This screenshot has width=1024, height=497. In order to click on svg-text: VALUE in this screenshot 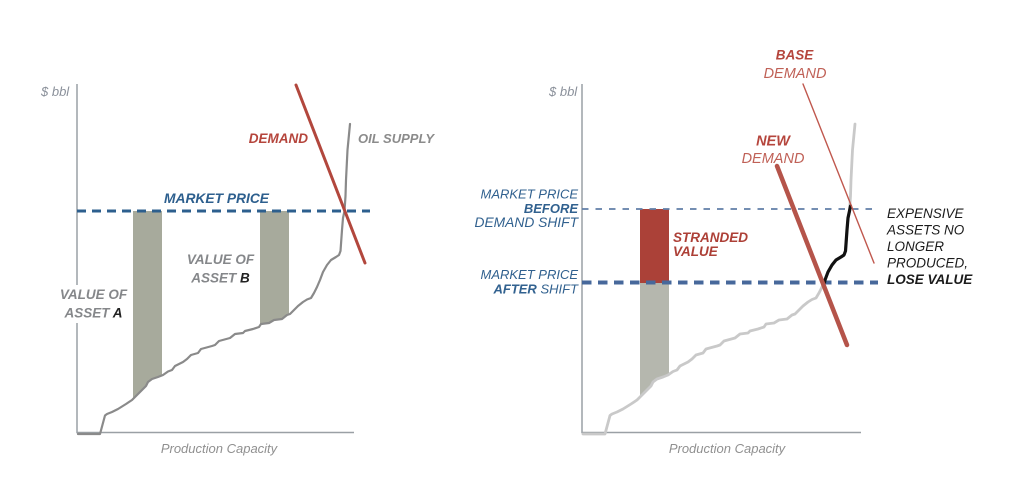, I will do `click(696, 251)`.